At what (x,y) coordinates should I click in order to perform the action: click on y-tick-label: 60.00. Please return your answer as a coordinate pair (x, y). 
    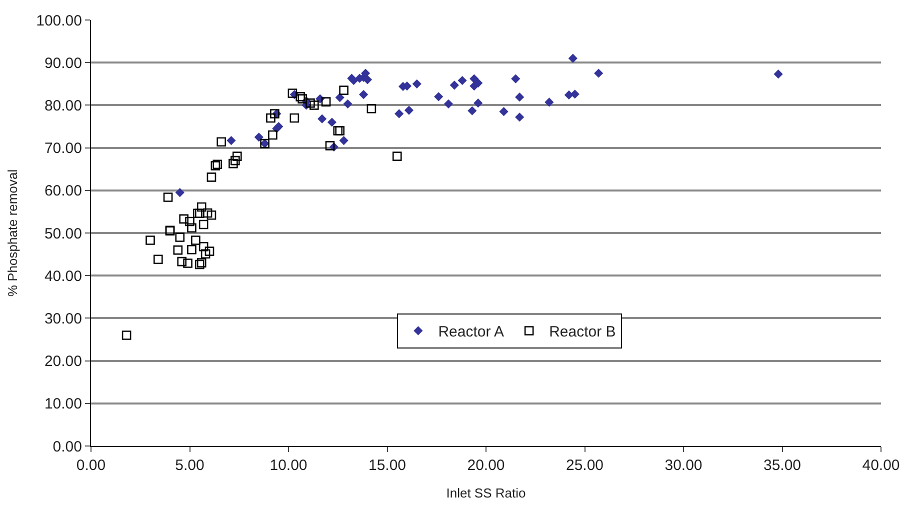
    Looking at the image, I should click on (63, 191).